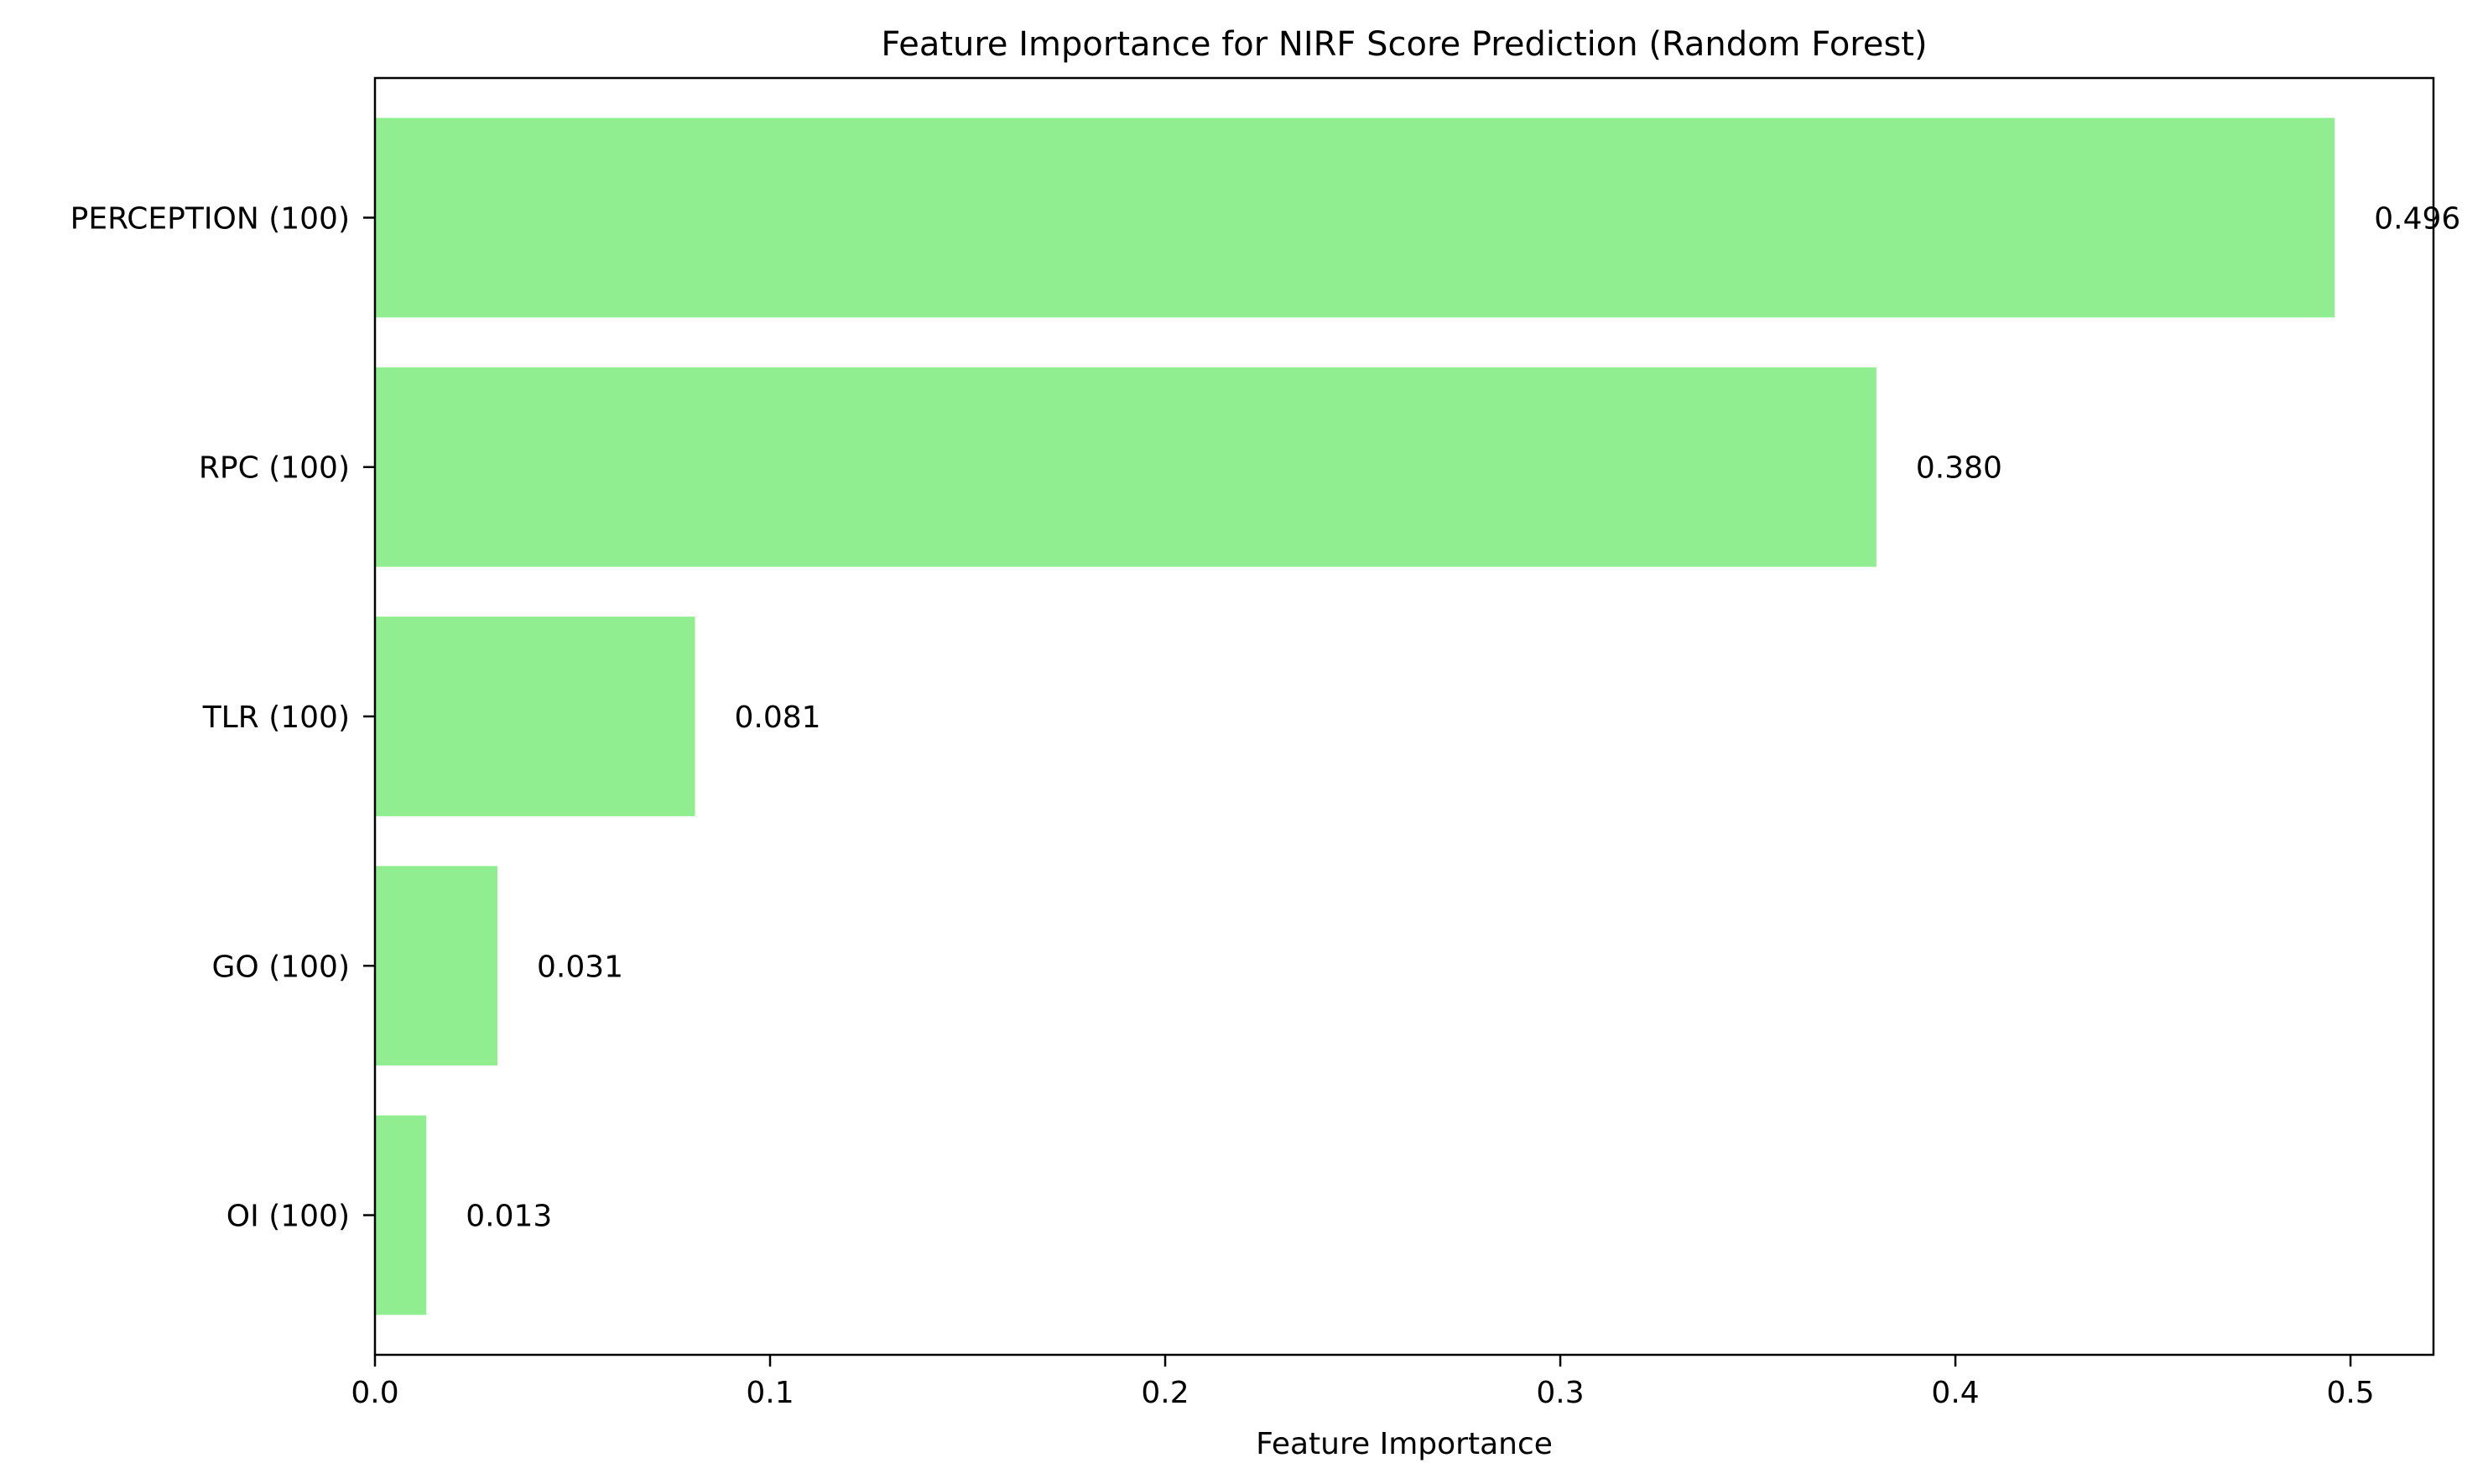  I want to click on bar-value-label: 0.031, so click(580, 967).